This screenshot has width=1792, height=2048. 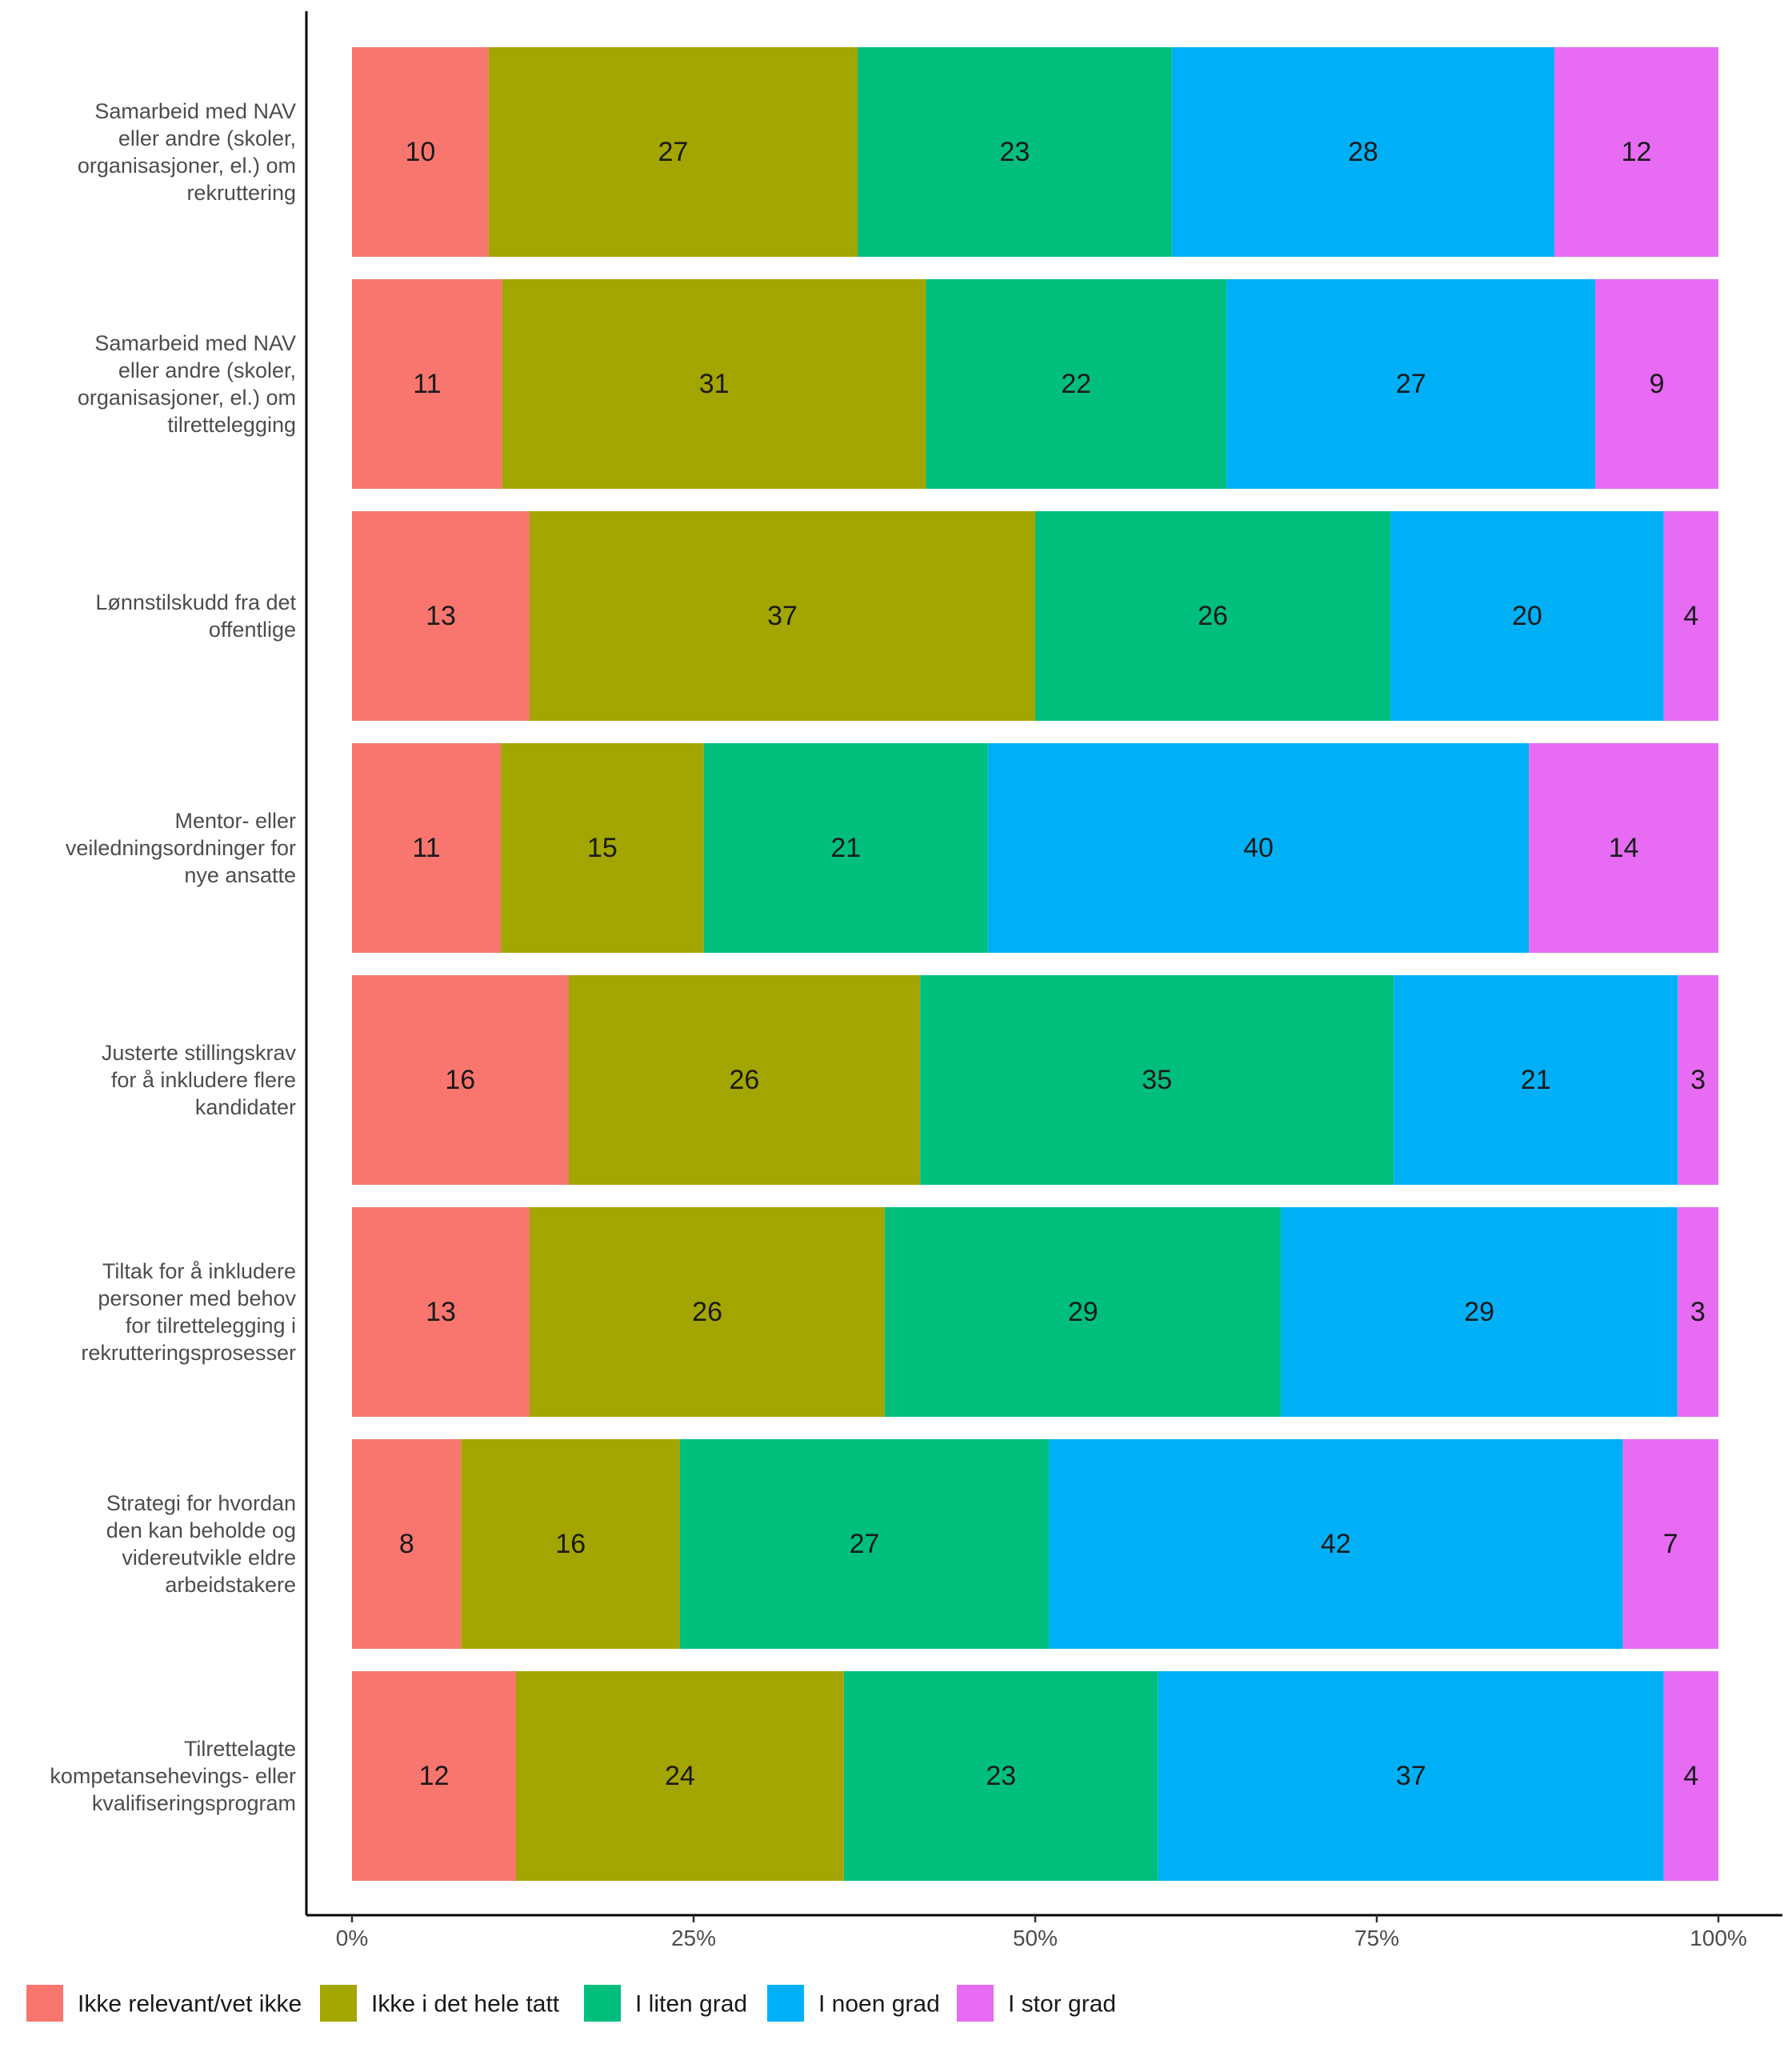 I want to click on bar-value-label: 28, so click(x=1363, y=152).